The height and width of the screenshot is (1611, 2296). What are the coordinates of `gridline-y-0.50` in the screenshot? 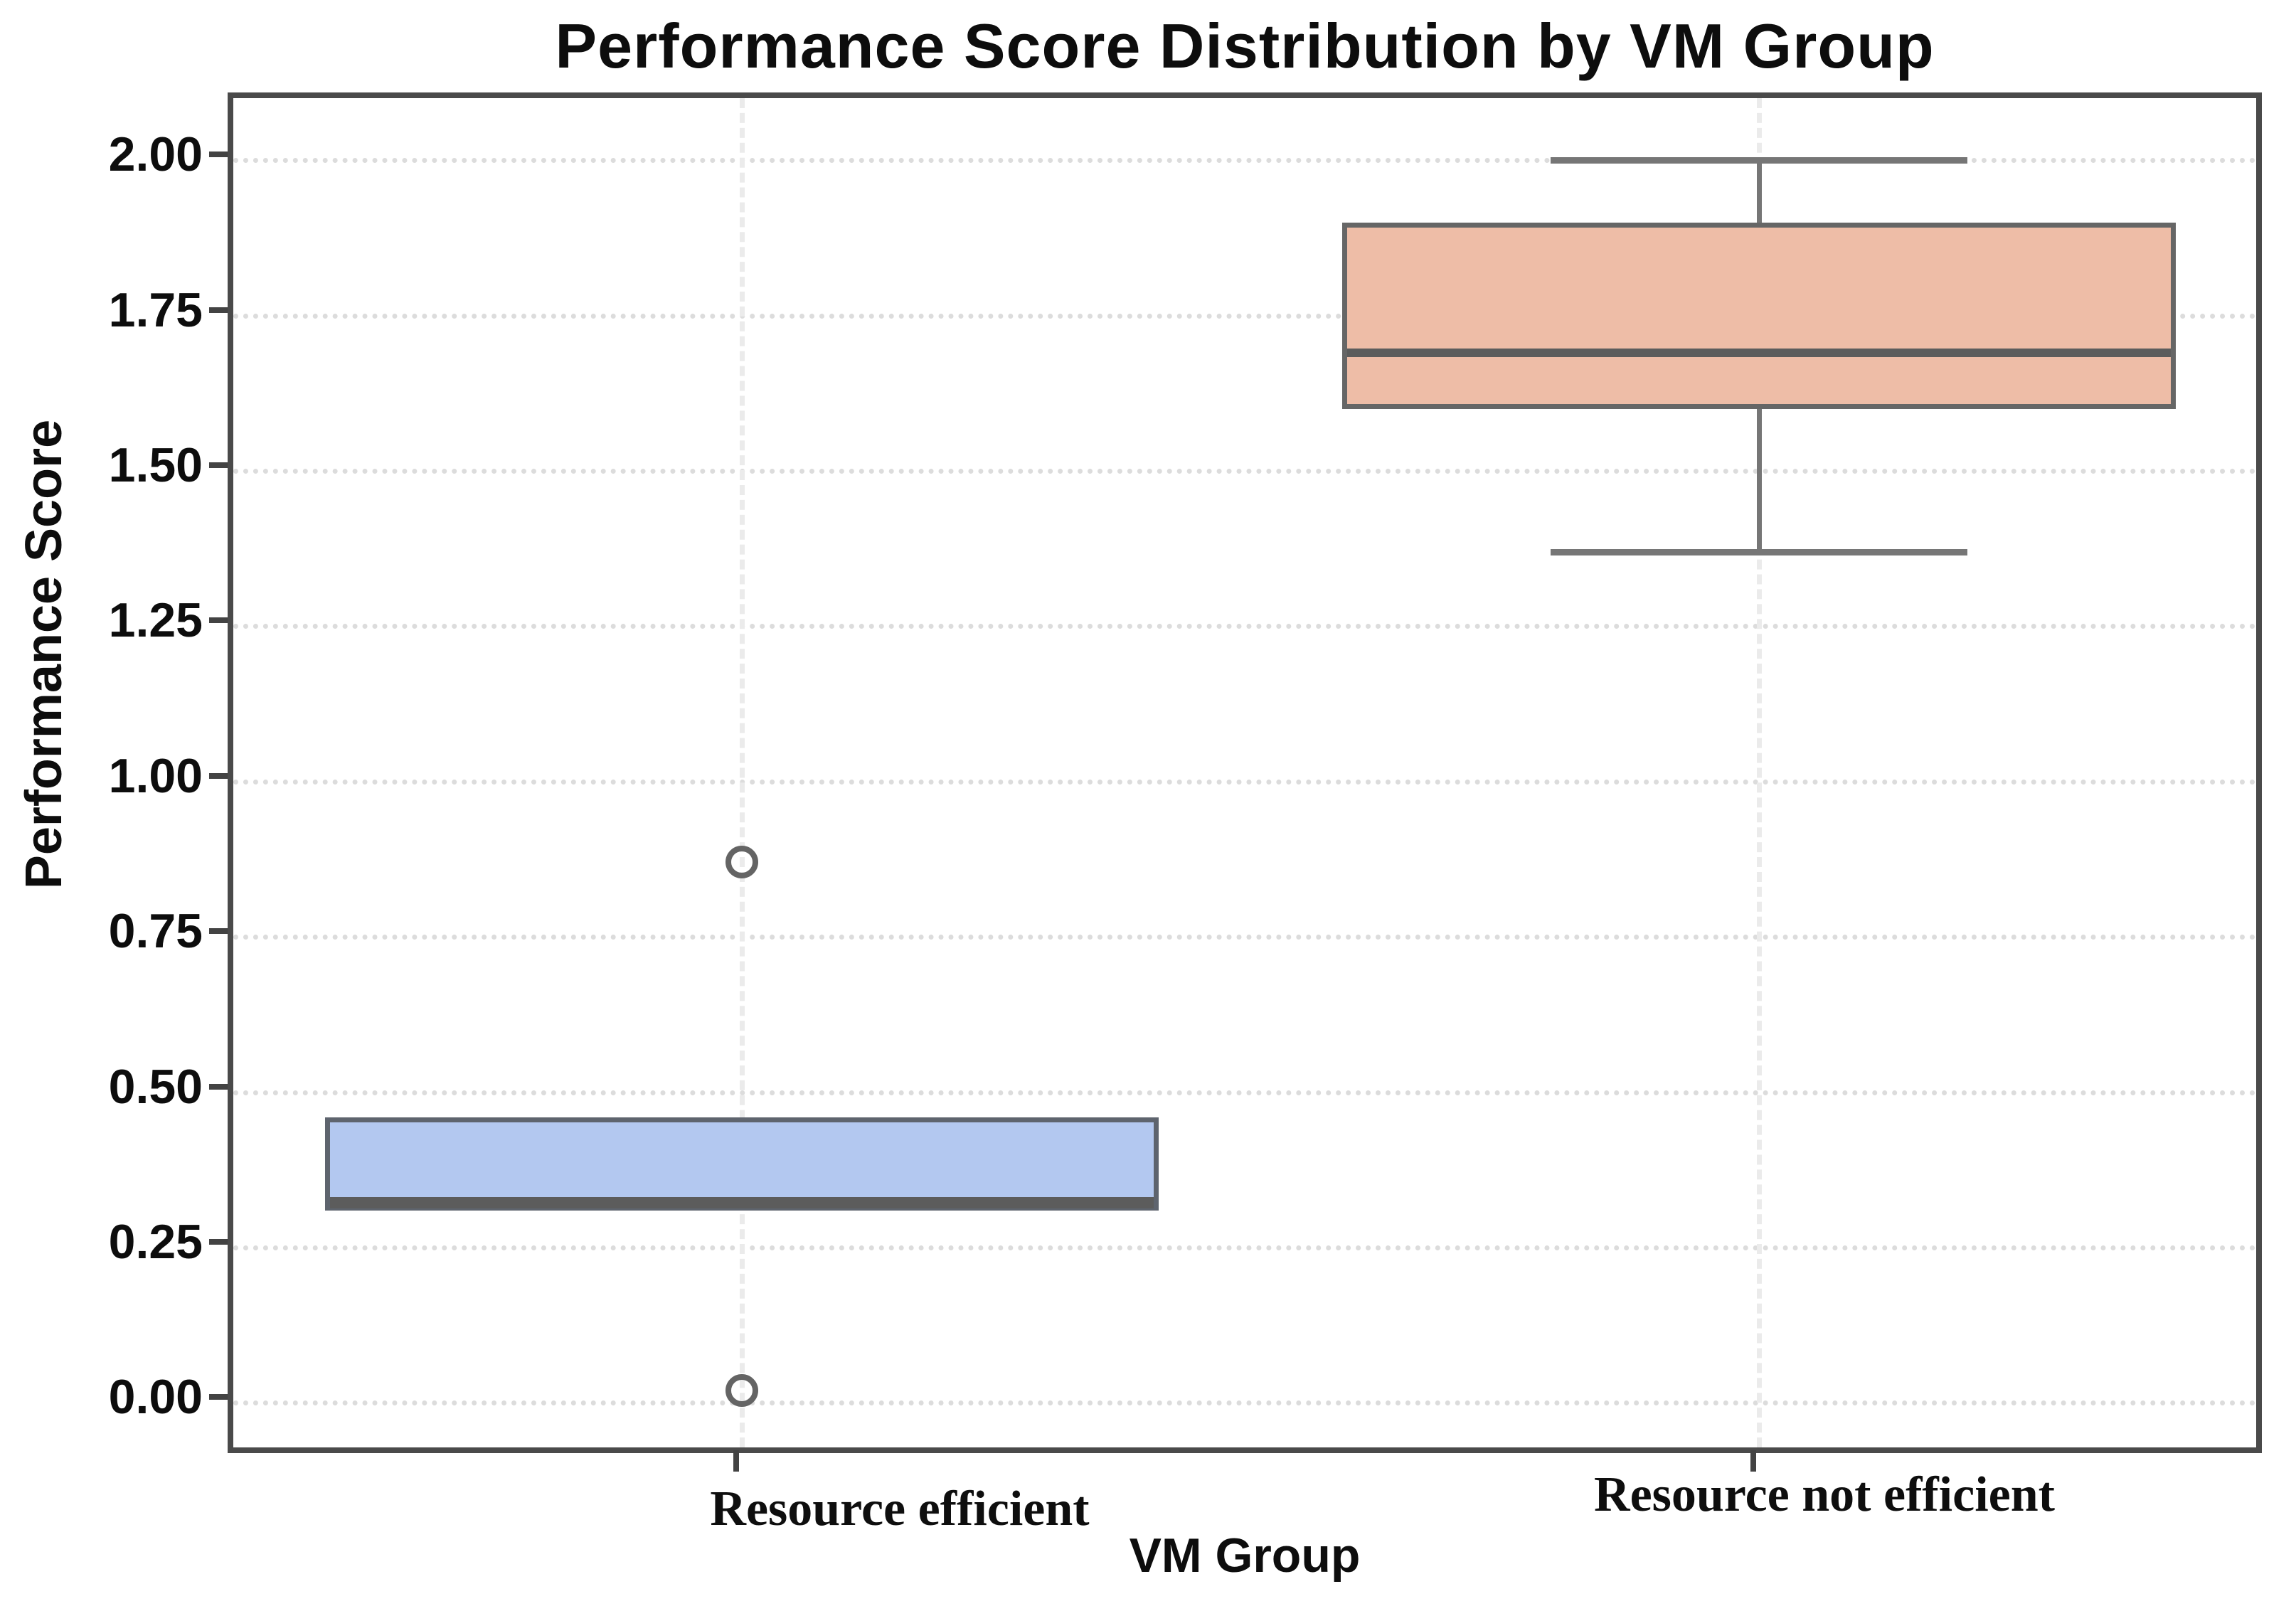 It's located at (1244, 1092).